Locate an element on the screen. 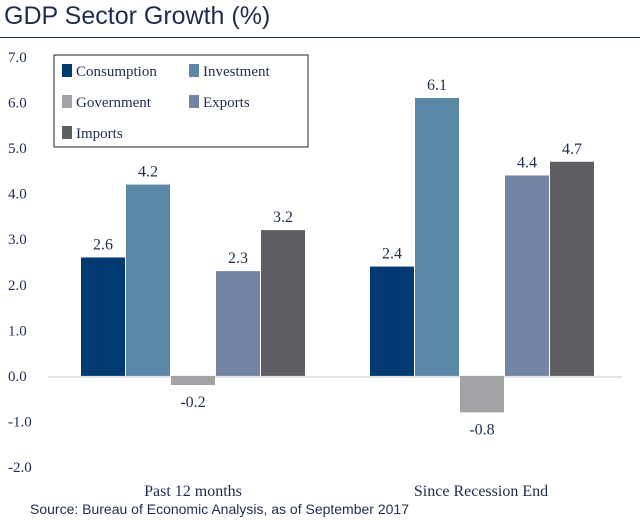 Image resolution: width=640 pixels, height=520 pixels. x-category-label: Past 12 months is located at coordinates (193, 491).